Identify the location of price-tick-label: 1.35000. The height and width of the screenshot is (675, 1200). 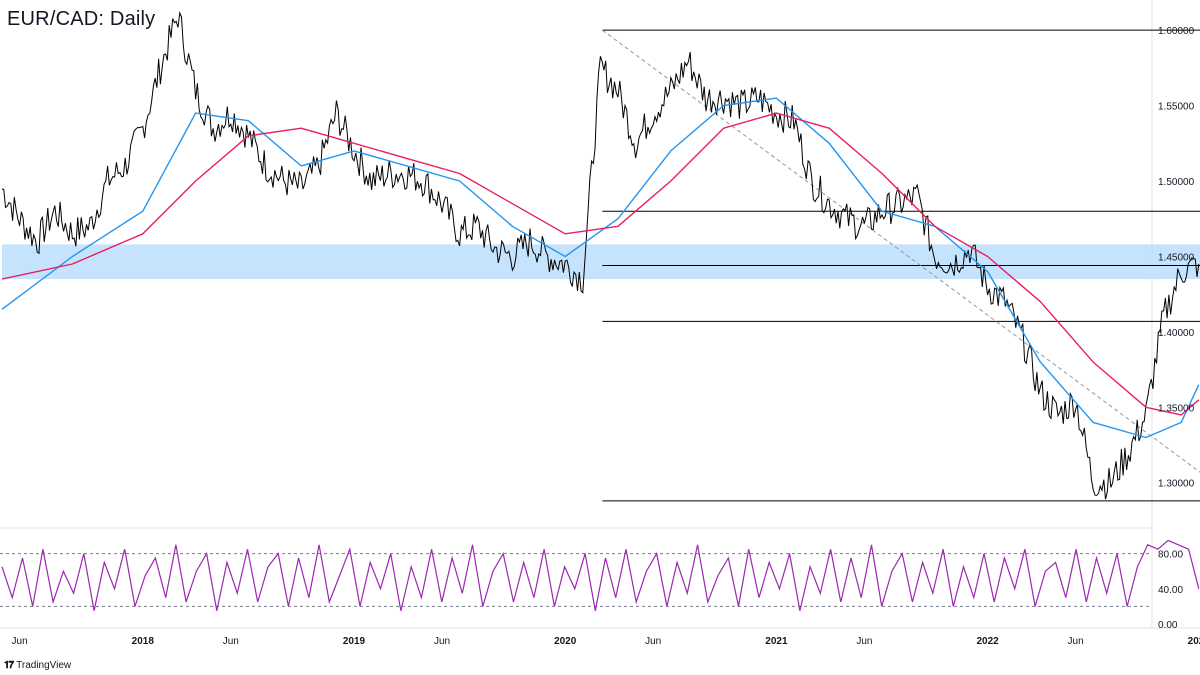
(1176, 408).